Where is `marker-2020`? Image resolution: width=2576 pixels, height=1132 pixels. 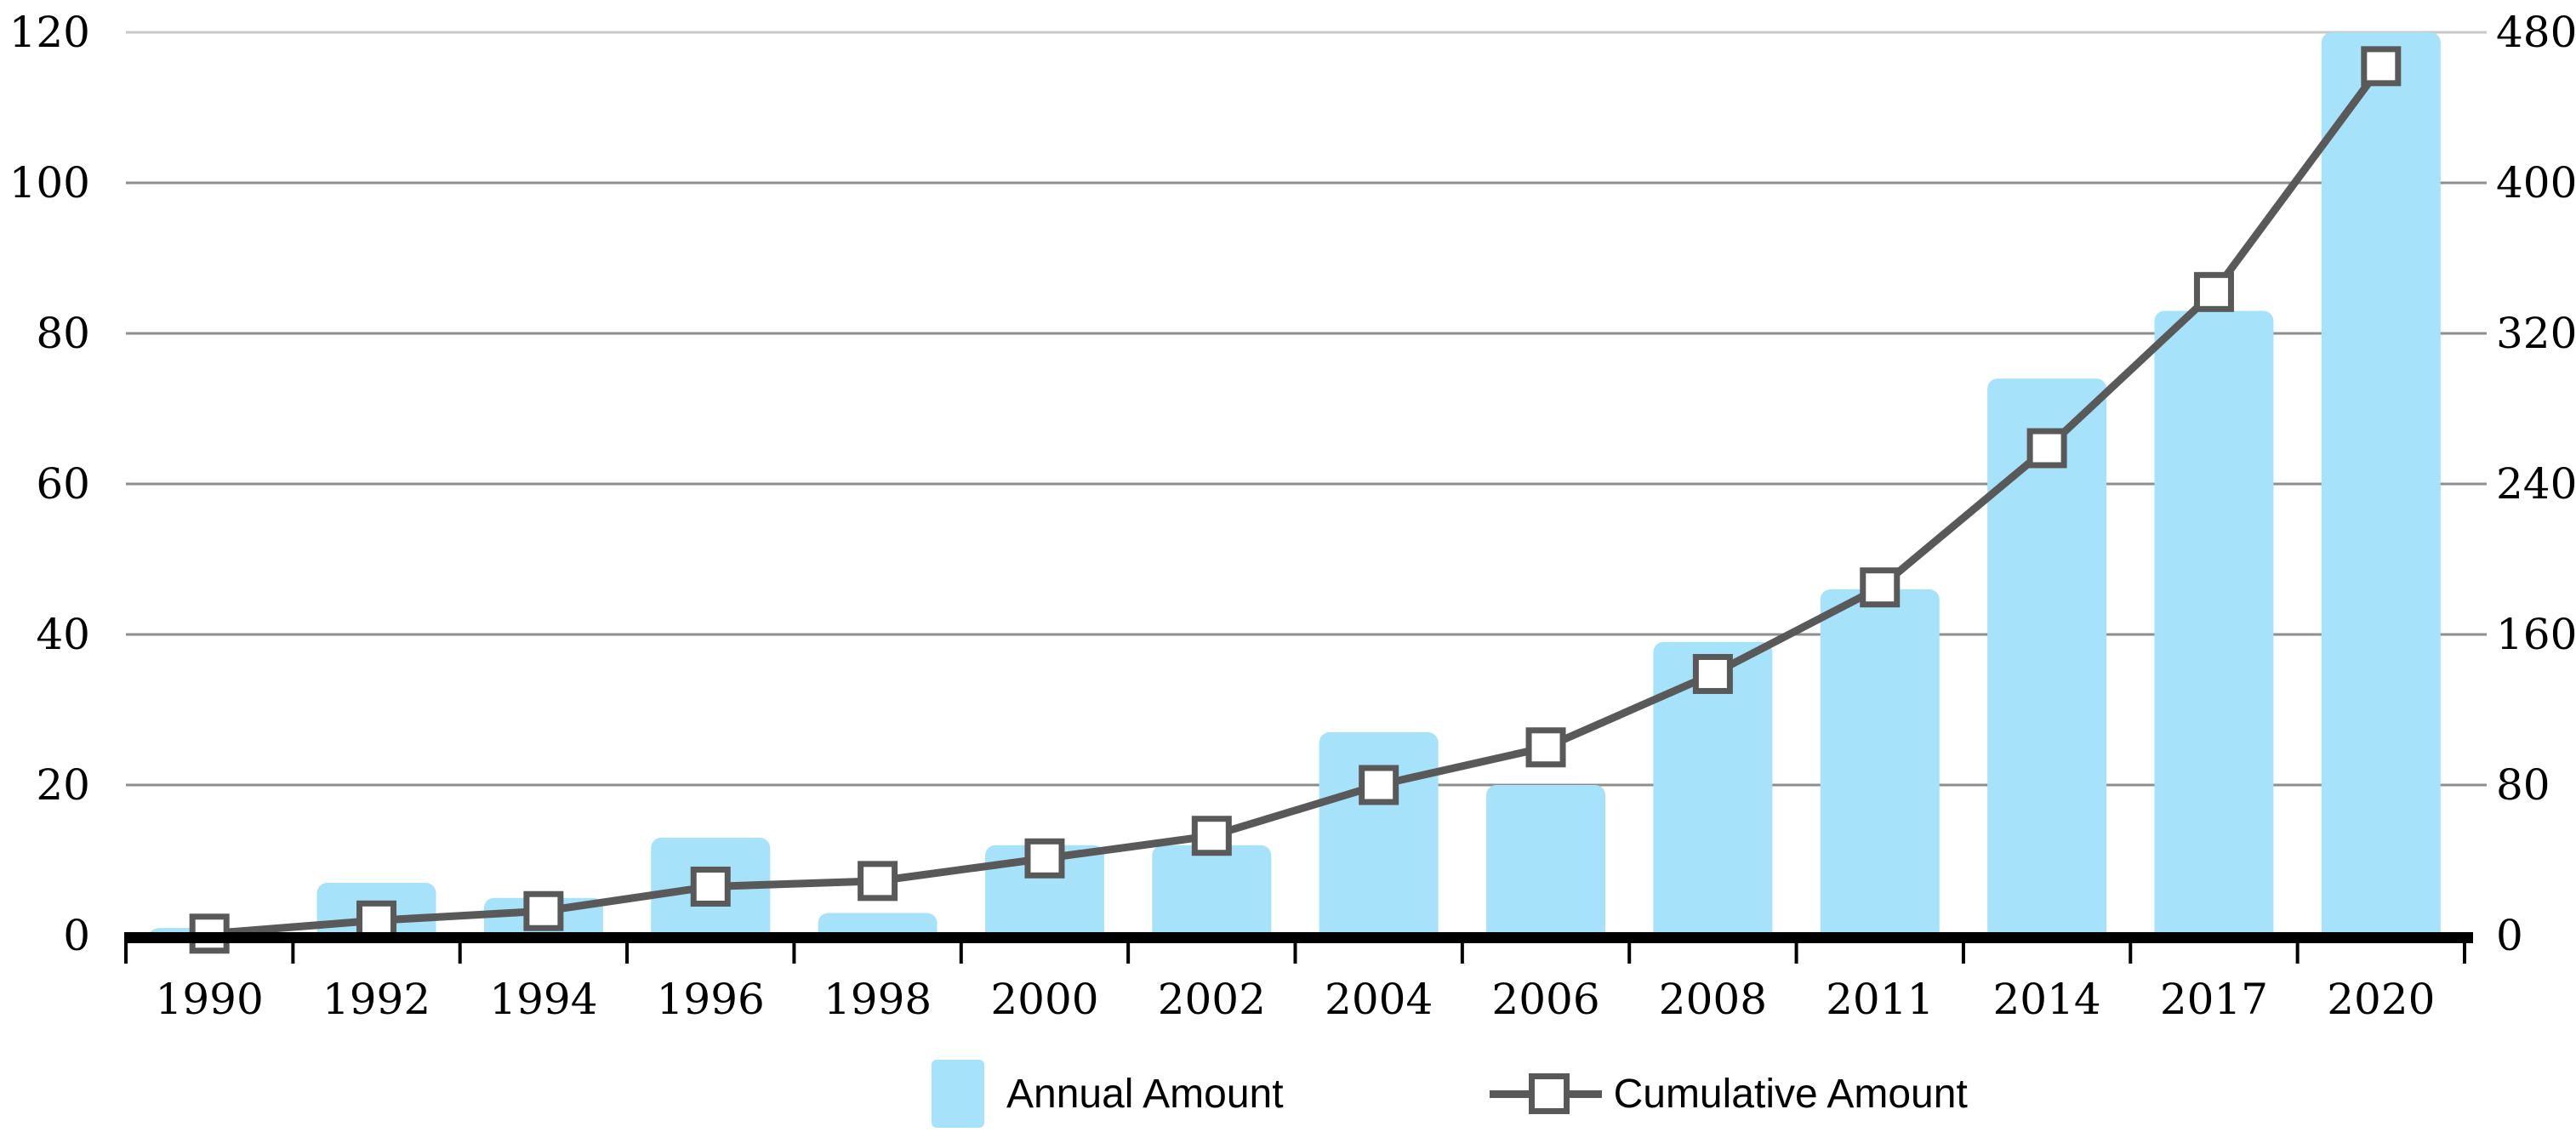
marker-2020 is located at coordinates (2382, 66).